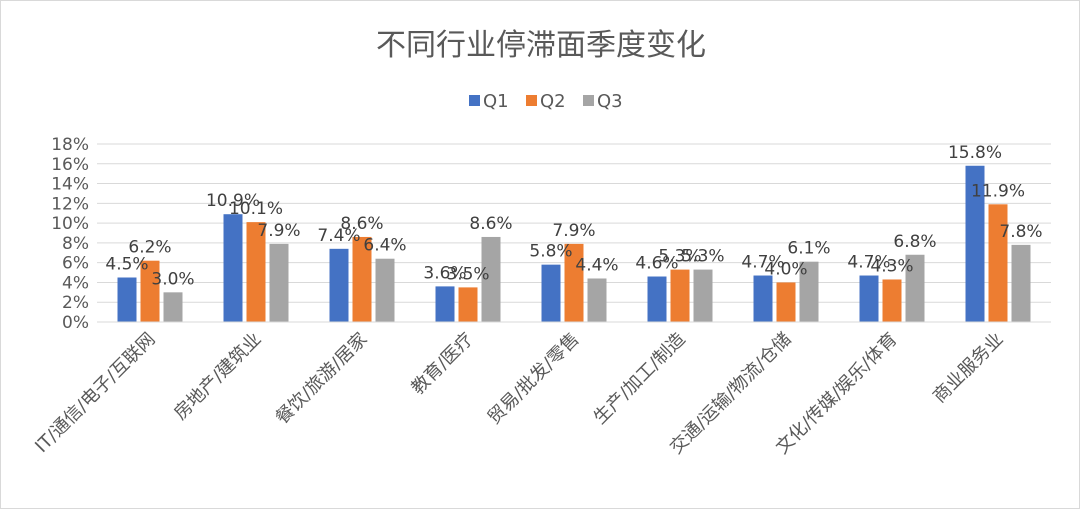 This screenshot has width=1080, height=512. I want to click on y-tick-label: 6%, so click(75, 264).